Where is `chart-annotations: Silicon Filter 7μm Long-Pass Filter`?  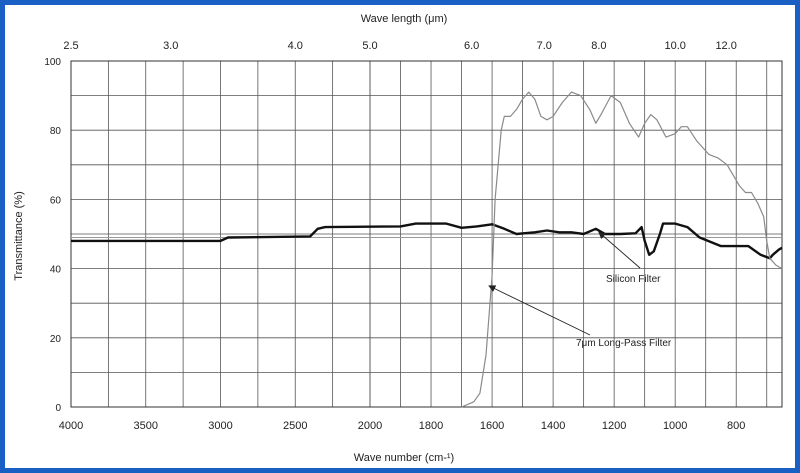 chart-annotations: Silicon Filter 7μm Long-Pass Filter is located at coordinates (580, 290).